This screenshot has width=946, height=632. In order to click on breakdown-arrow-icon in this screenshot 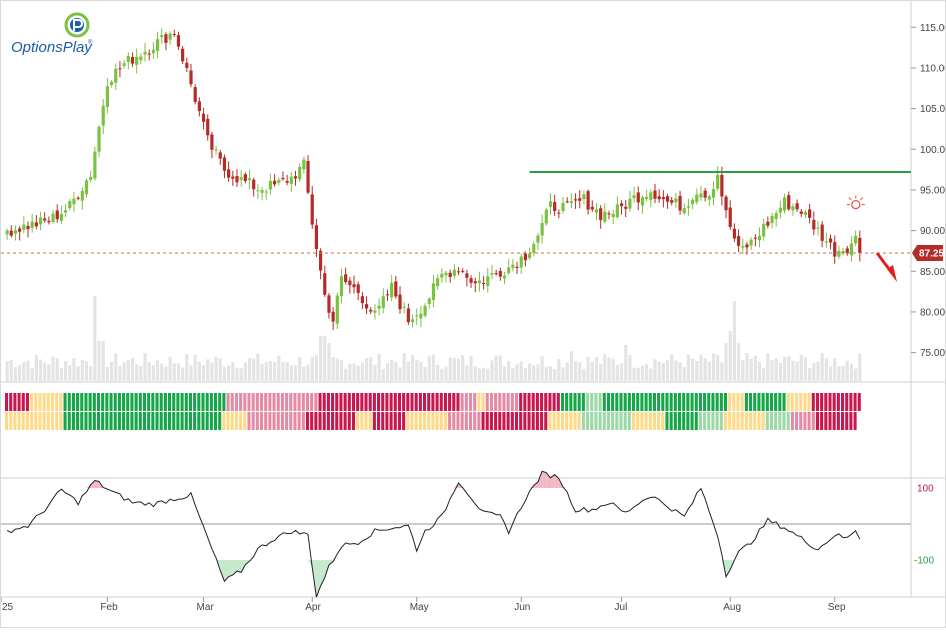, I will do `click(887, 267)`.